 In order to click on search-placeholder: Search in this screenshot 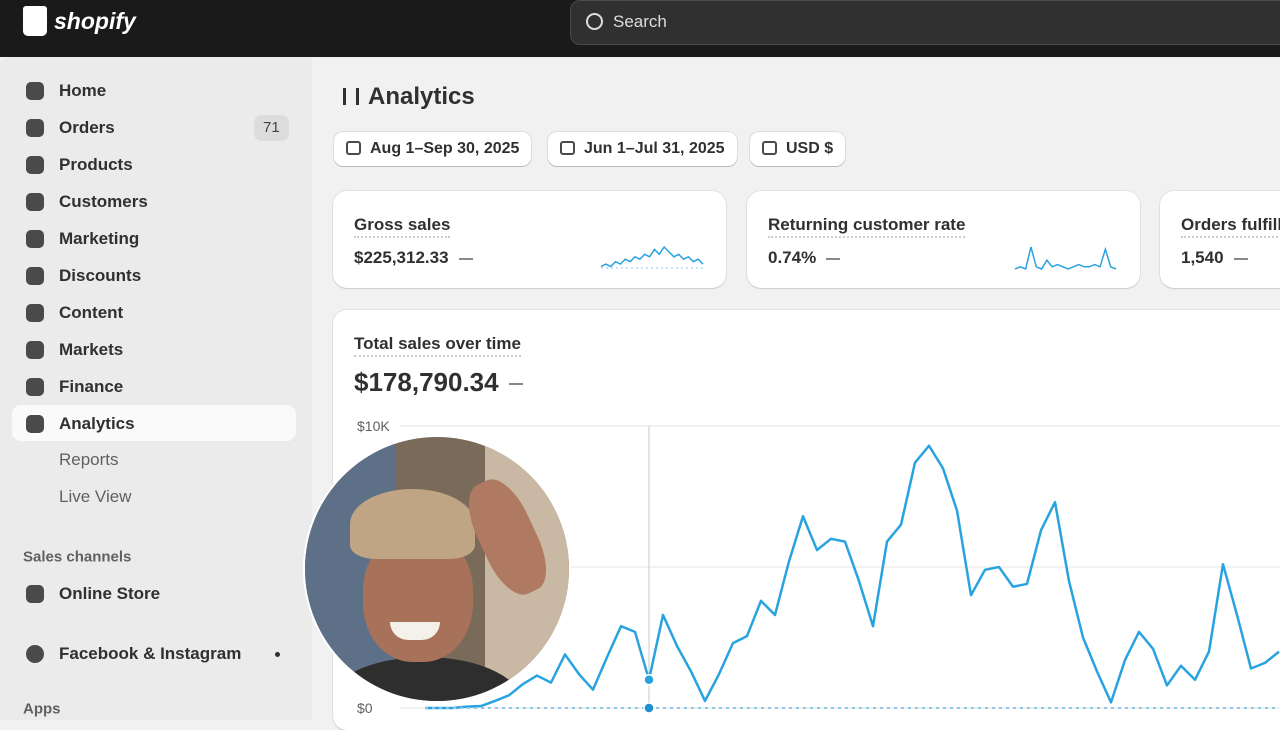, I will do `click(640, 21)`.